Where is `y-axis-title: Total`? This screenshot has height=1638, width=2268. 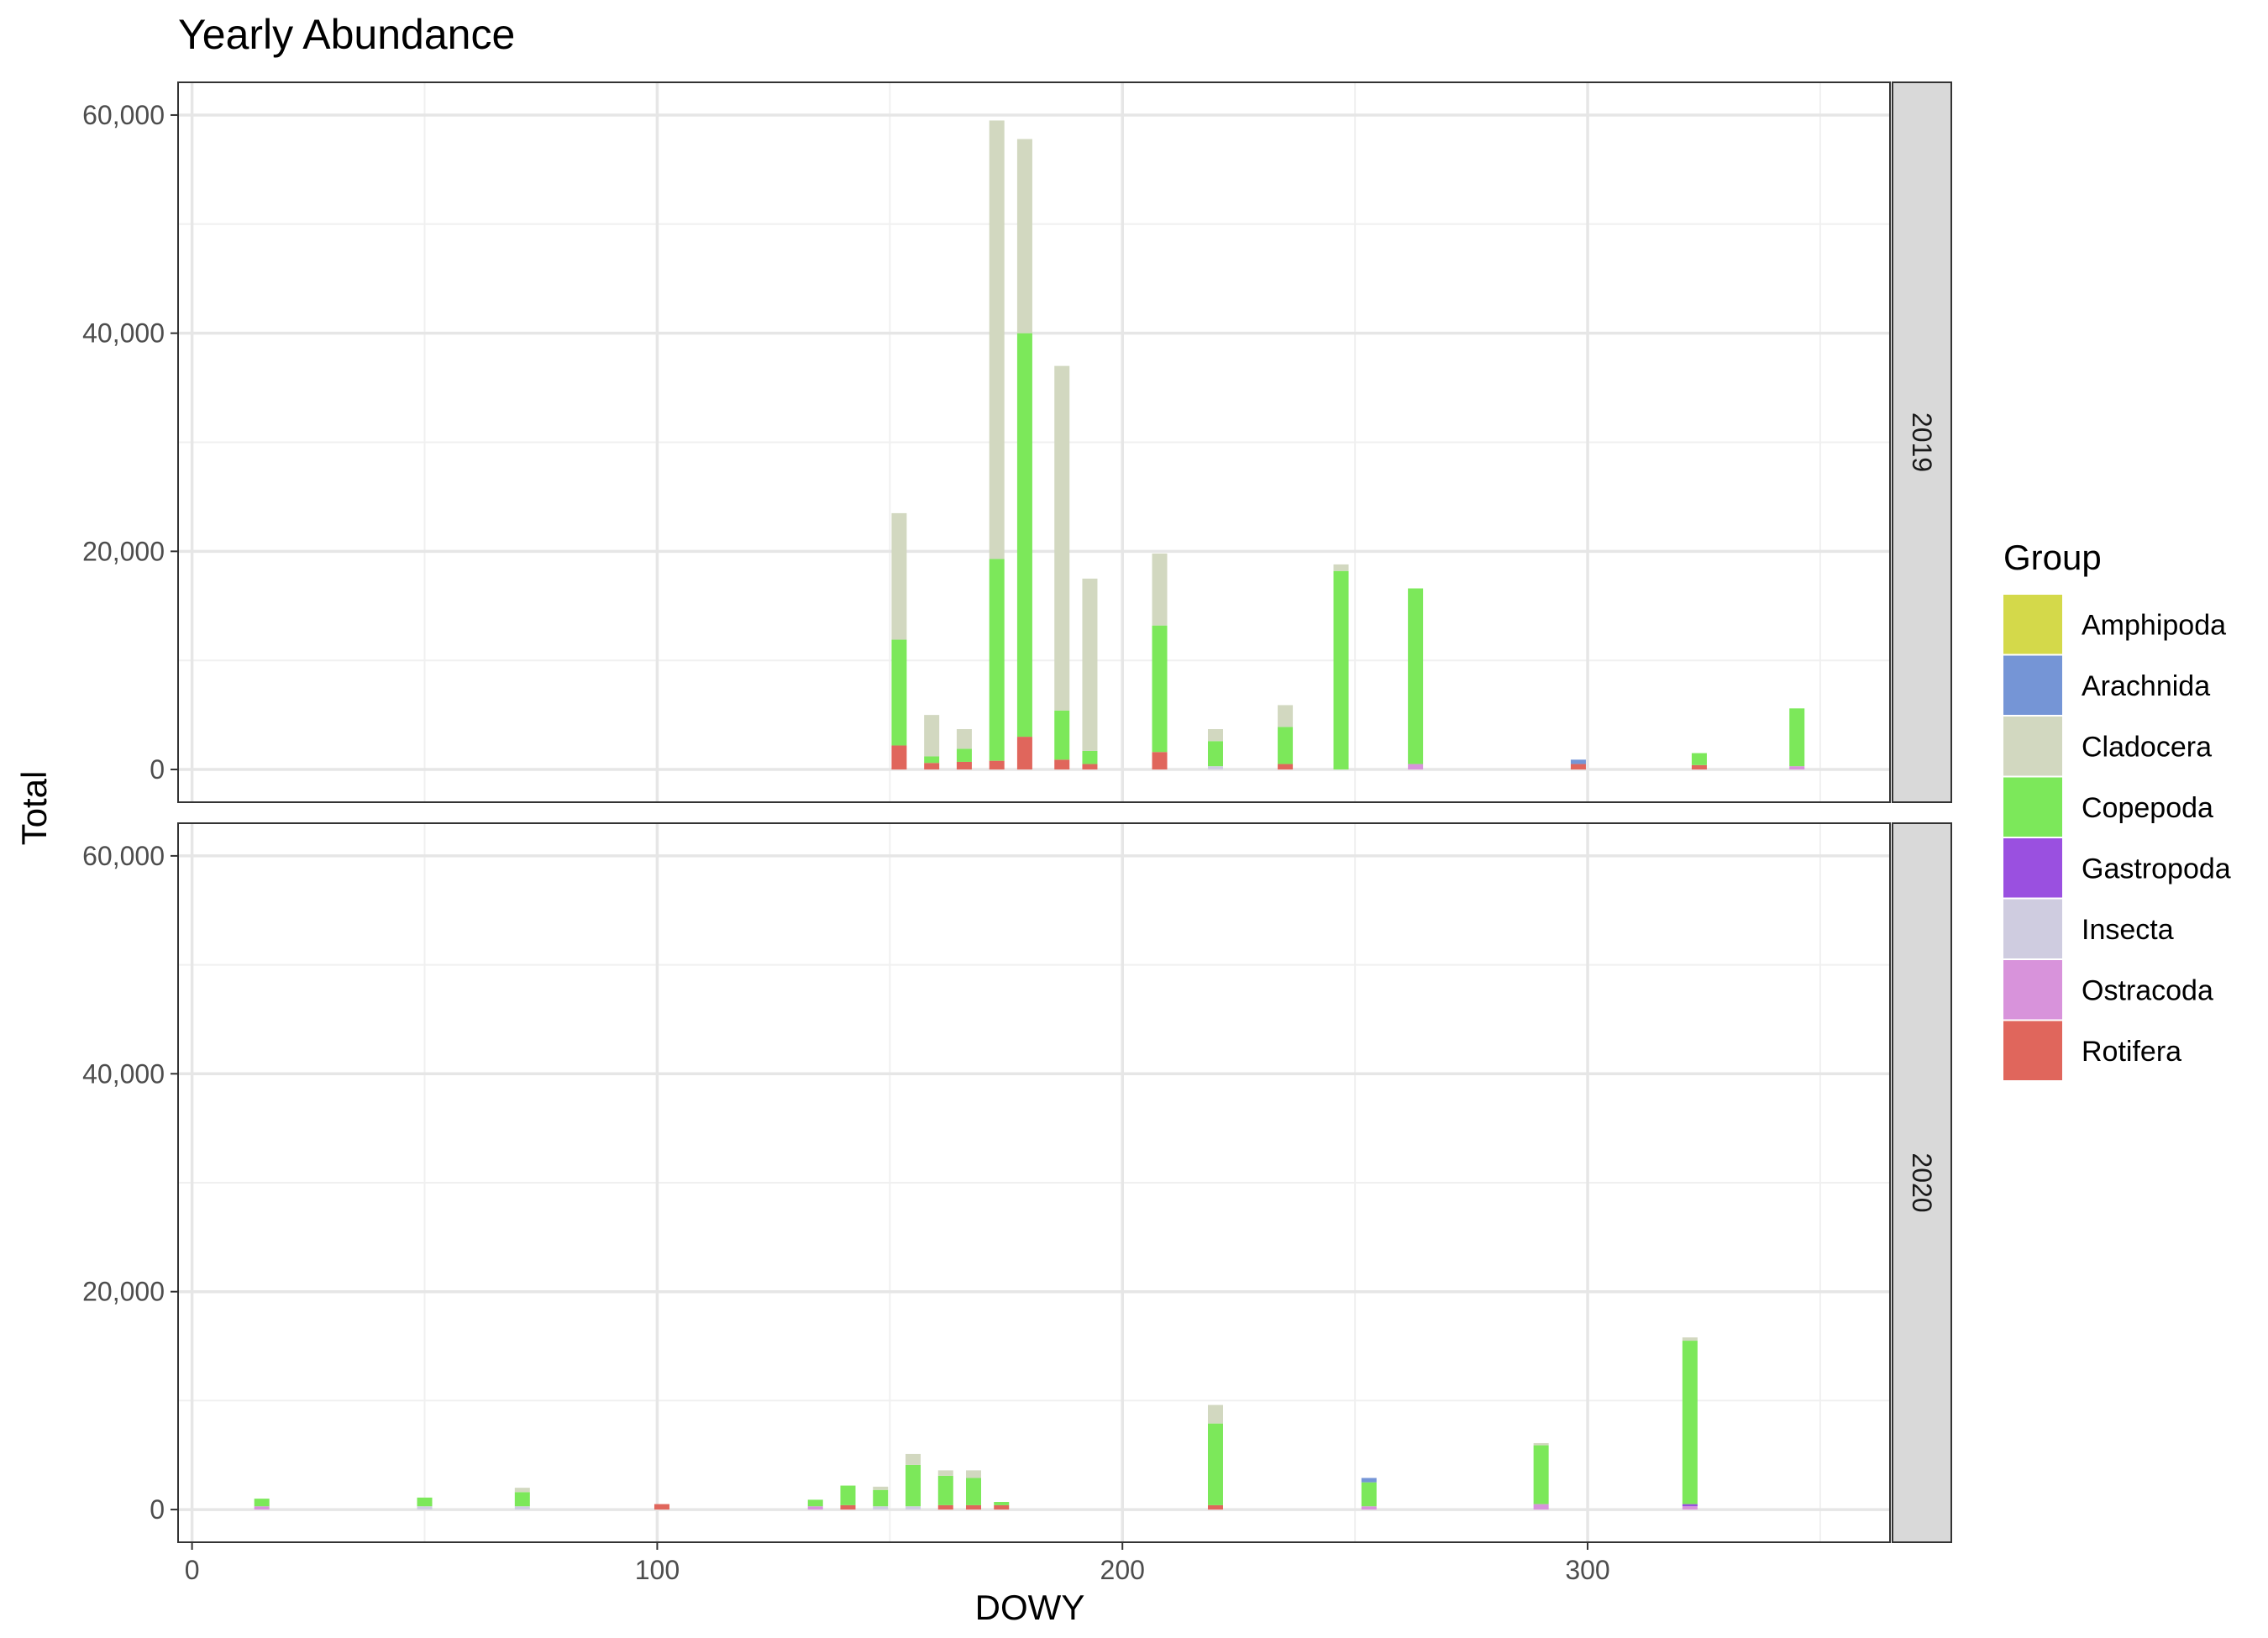
y-axis-title: Total is located at coordinates (34, 808).